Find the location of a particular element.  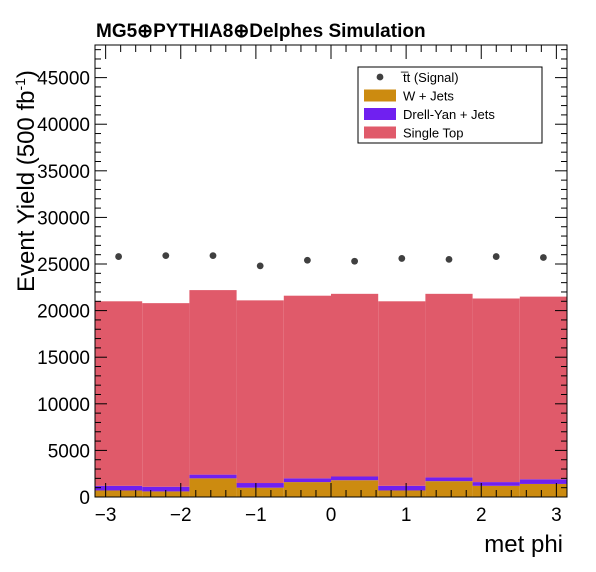

y-axis-label-superscript: -1 is located at coordinates (20, 84).